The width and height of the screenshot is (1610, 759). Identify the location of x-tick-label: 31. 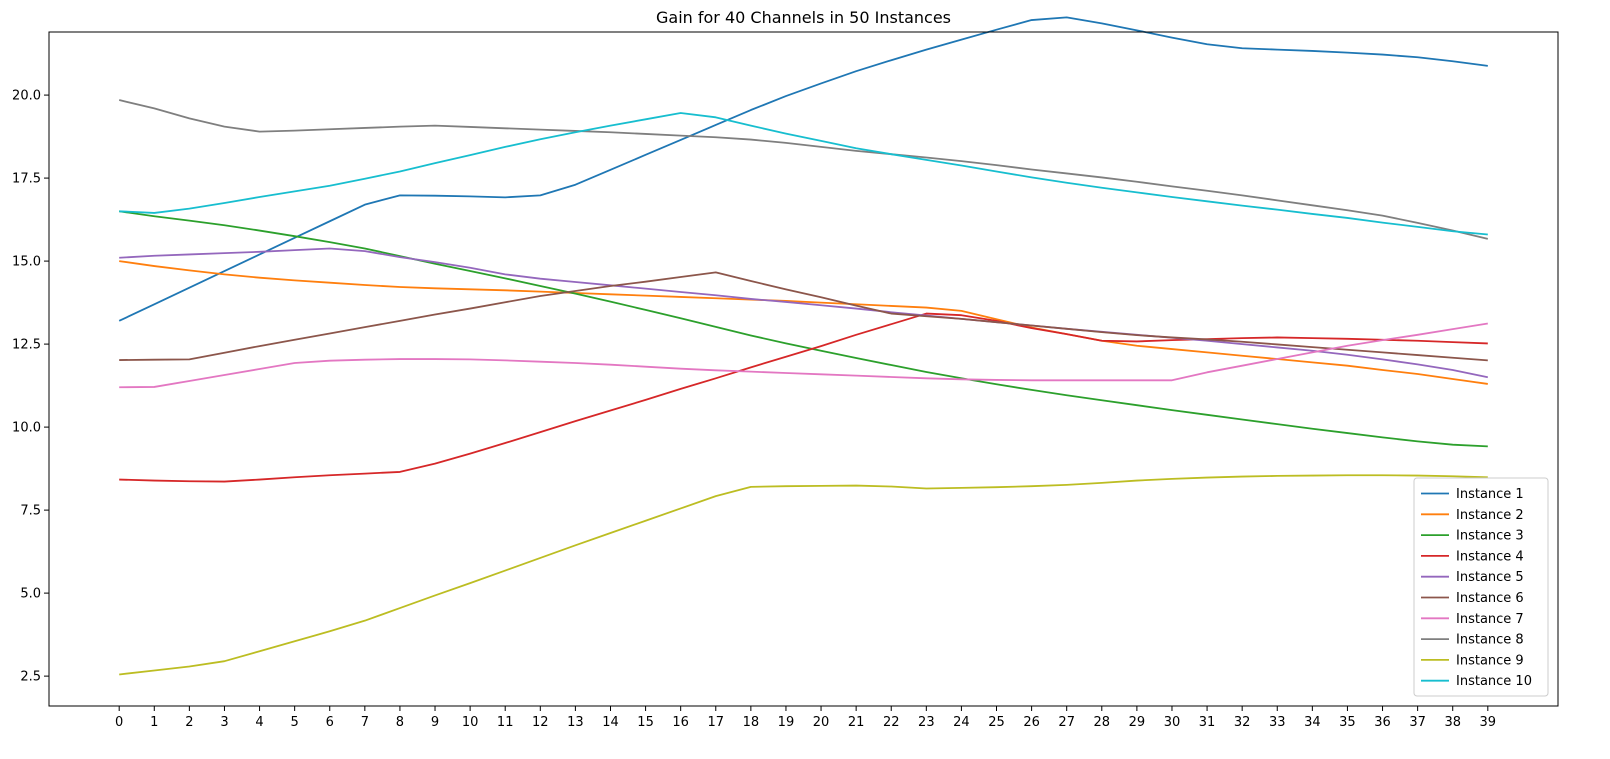
(1207, 722).